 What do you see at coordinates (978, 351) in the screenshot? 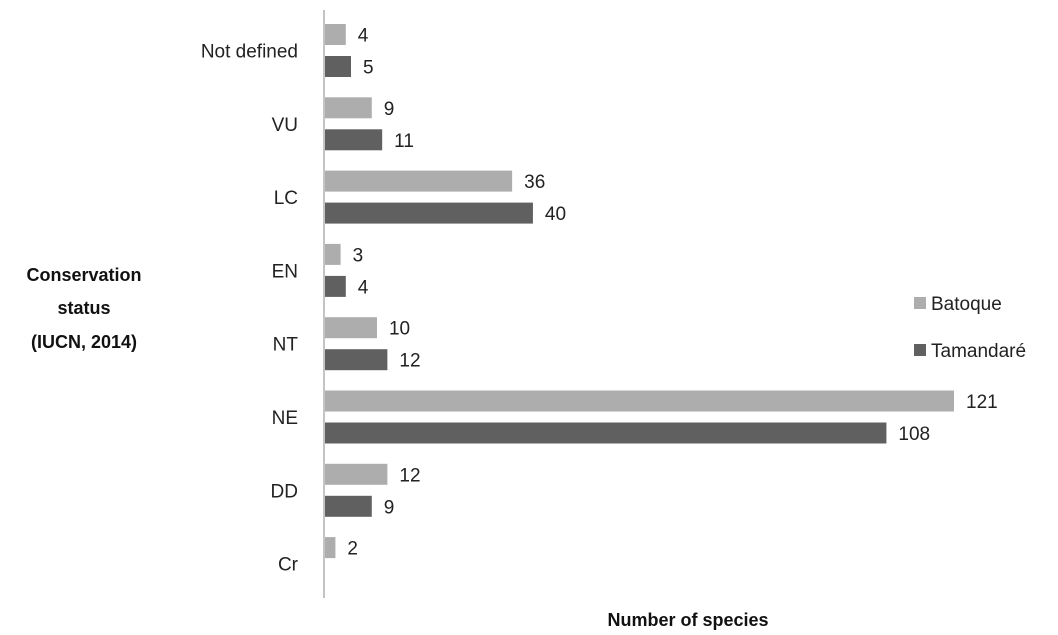
I see `legend-label-tamandare: Tamandaré` at bounding box center [978, 351].